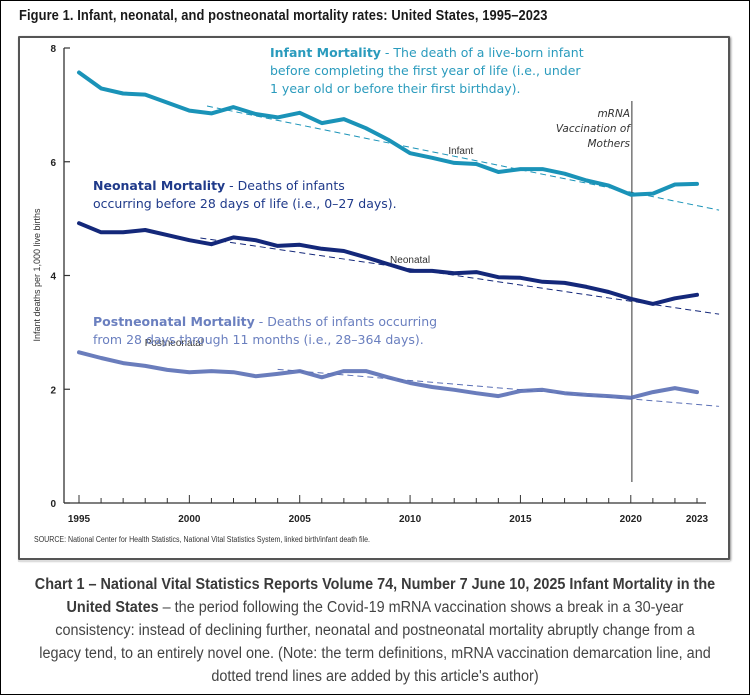 The height and width of the screenshot is (695, 750). I want to click on y-tick-label: 8, so click(53, 49).